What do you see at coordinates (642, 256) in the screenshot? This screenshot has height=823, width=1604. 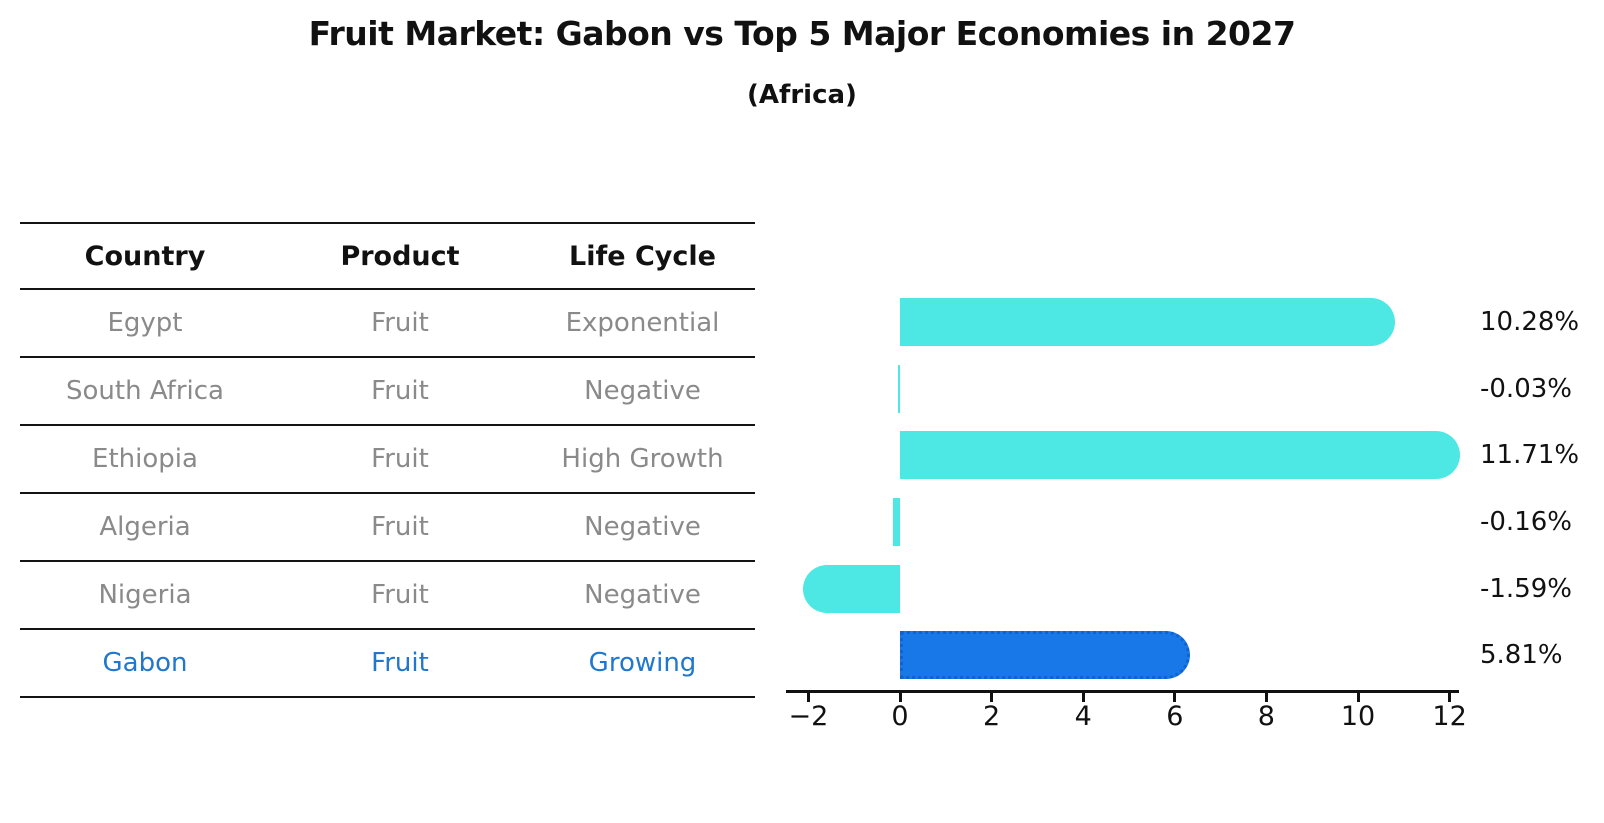 I see `table-header-life_cycle: Life Cycle` at bounding box center [642, 256].